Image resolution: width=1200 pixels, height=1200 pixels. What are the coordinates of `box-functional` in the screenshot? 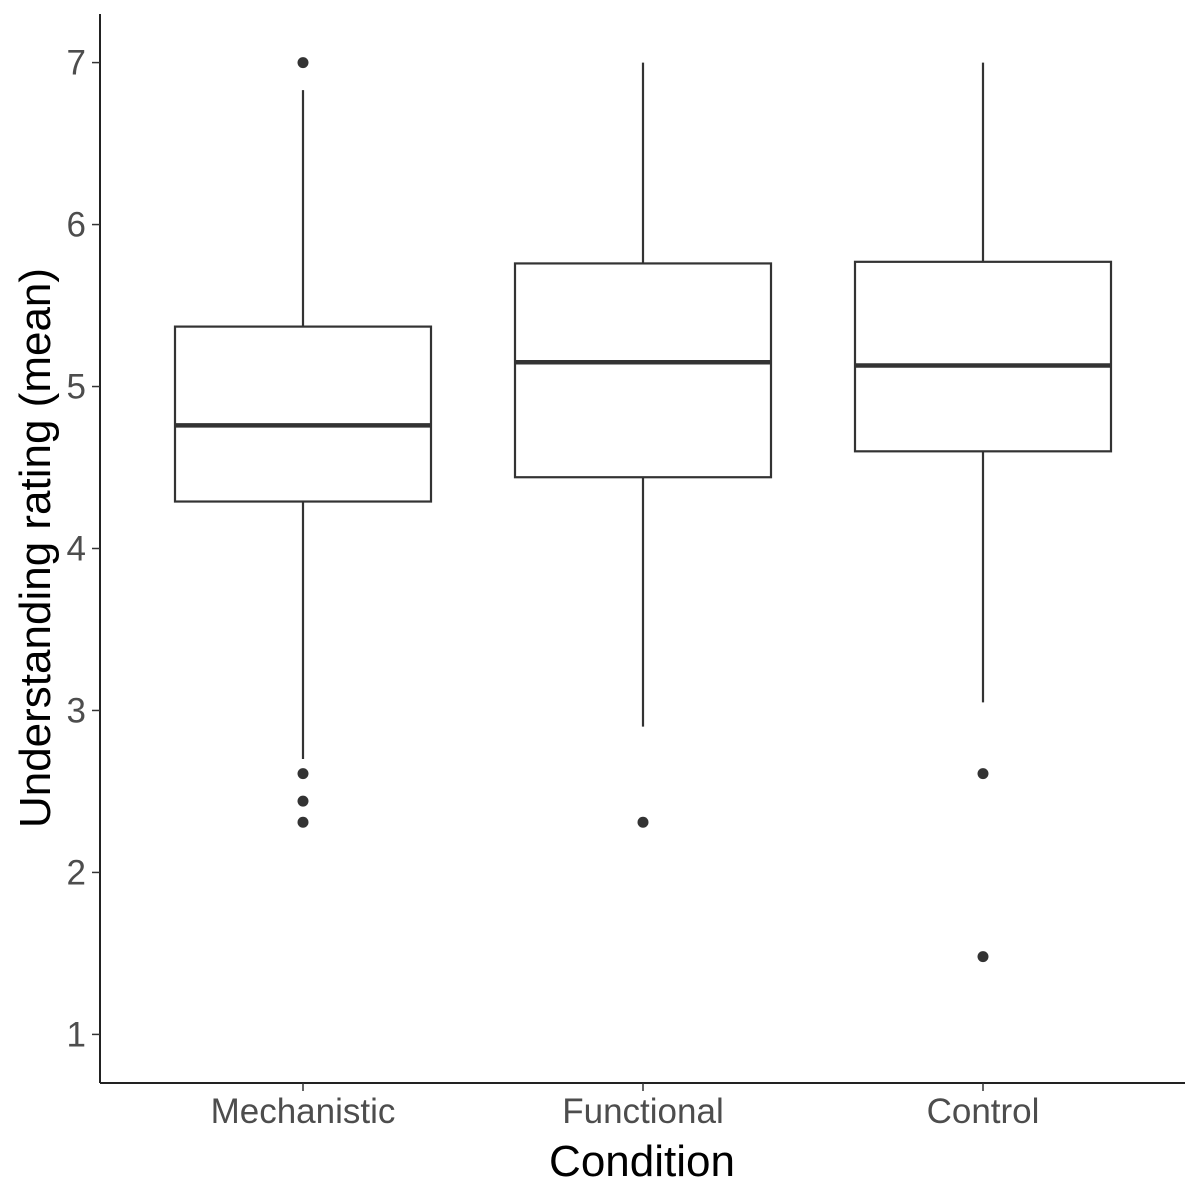 It's located at (643, 445).